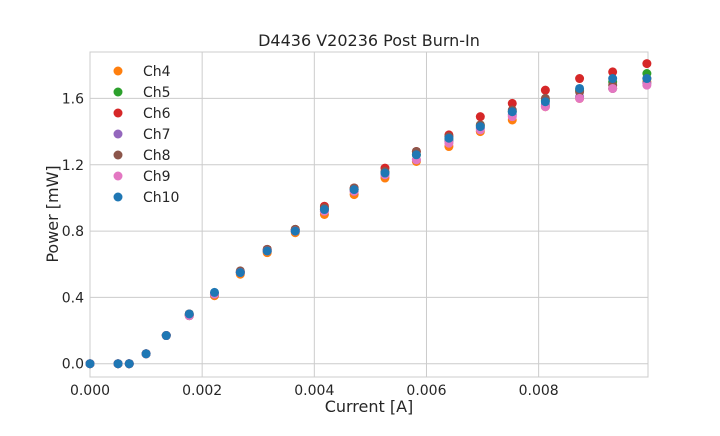  What do you see at coordinates (157, 93) in the screenshot?
I see `legend-label: Ch5` at bounding box center [157, 93].